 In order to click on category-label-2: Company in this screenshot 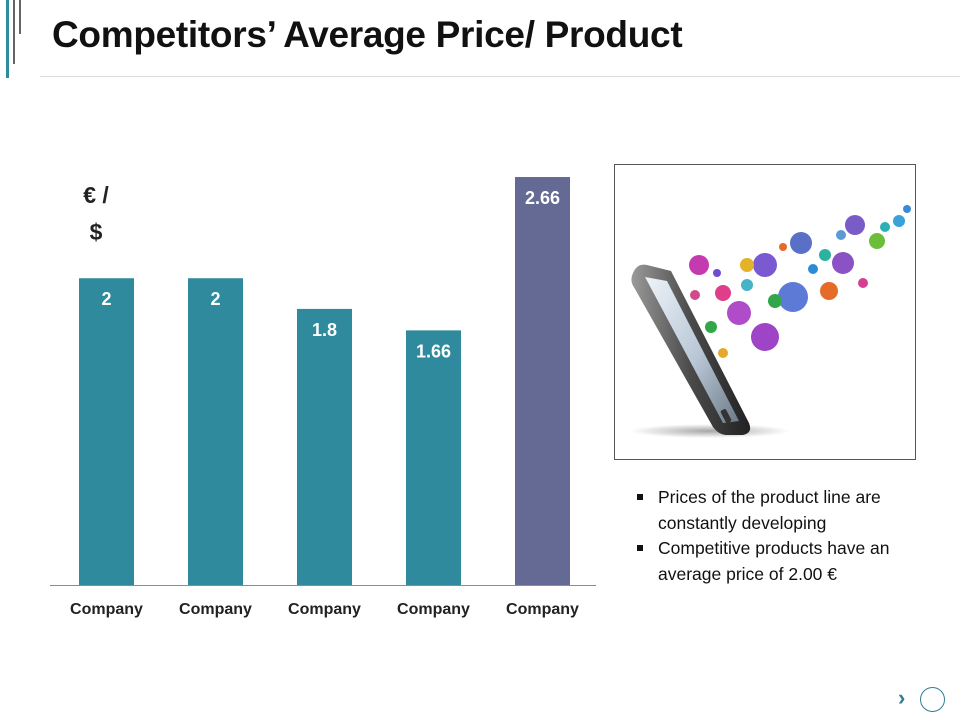, I will do `click(215, 609)`.